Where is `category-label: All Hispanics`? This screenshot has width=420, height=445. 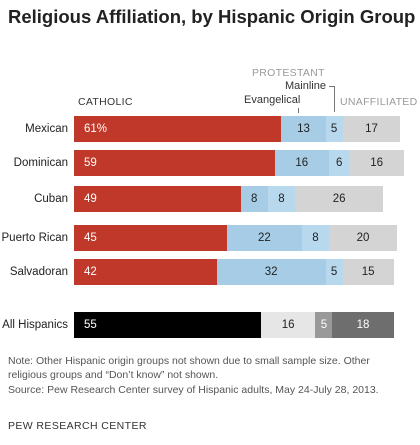 category-label: All Hispanics is located at coordinates (35, 325).